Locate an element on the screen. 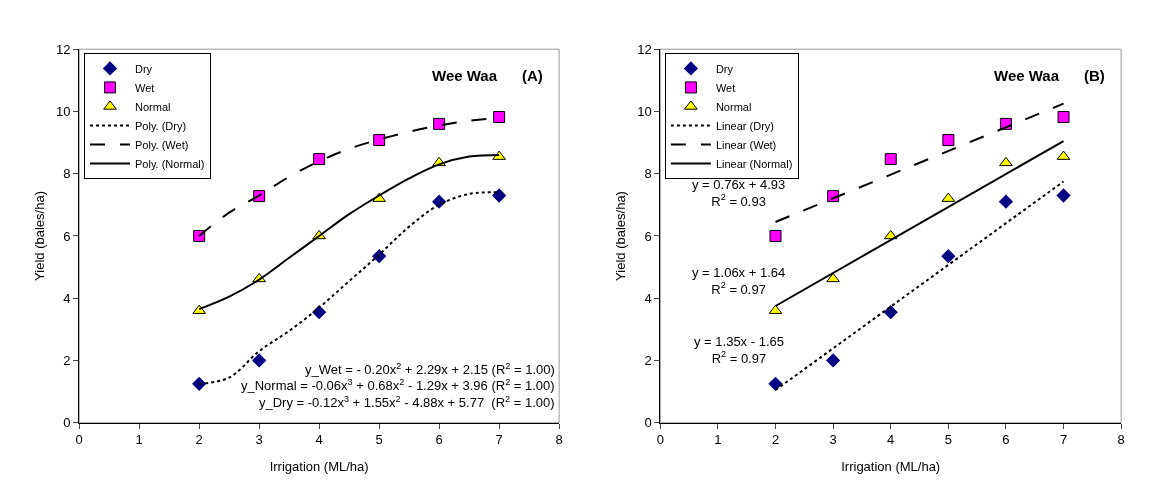 Image resolution: width=1152 pixels, height=495 pixels. legend-label: Linear (Dry) is located at coordinates (744, 125).